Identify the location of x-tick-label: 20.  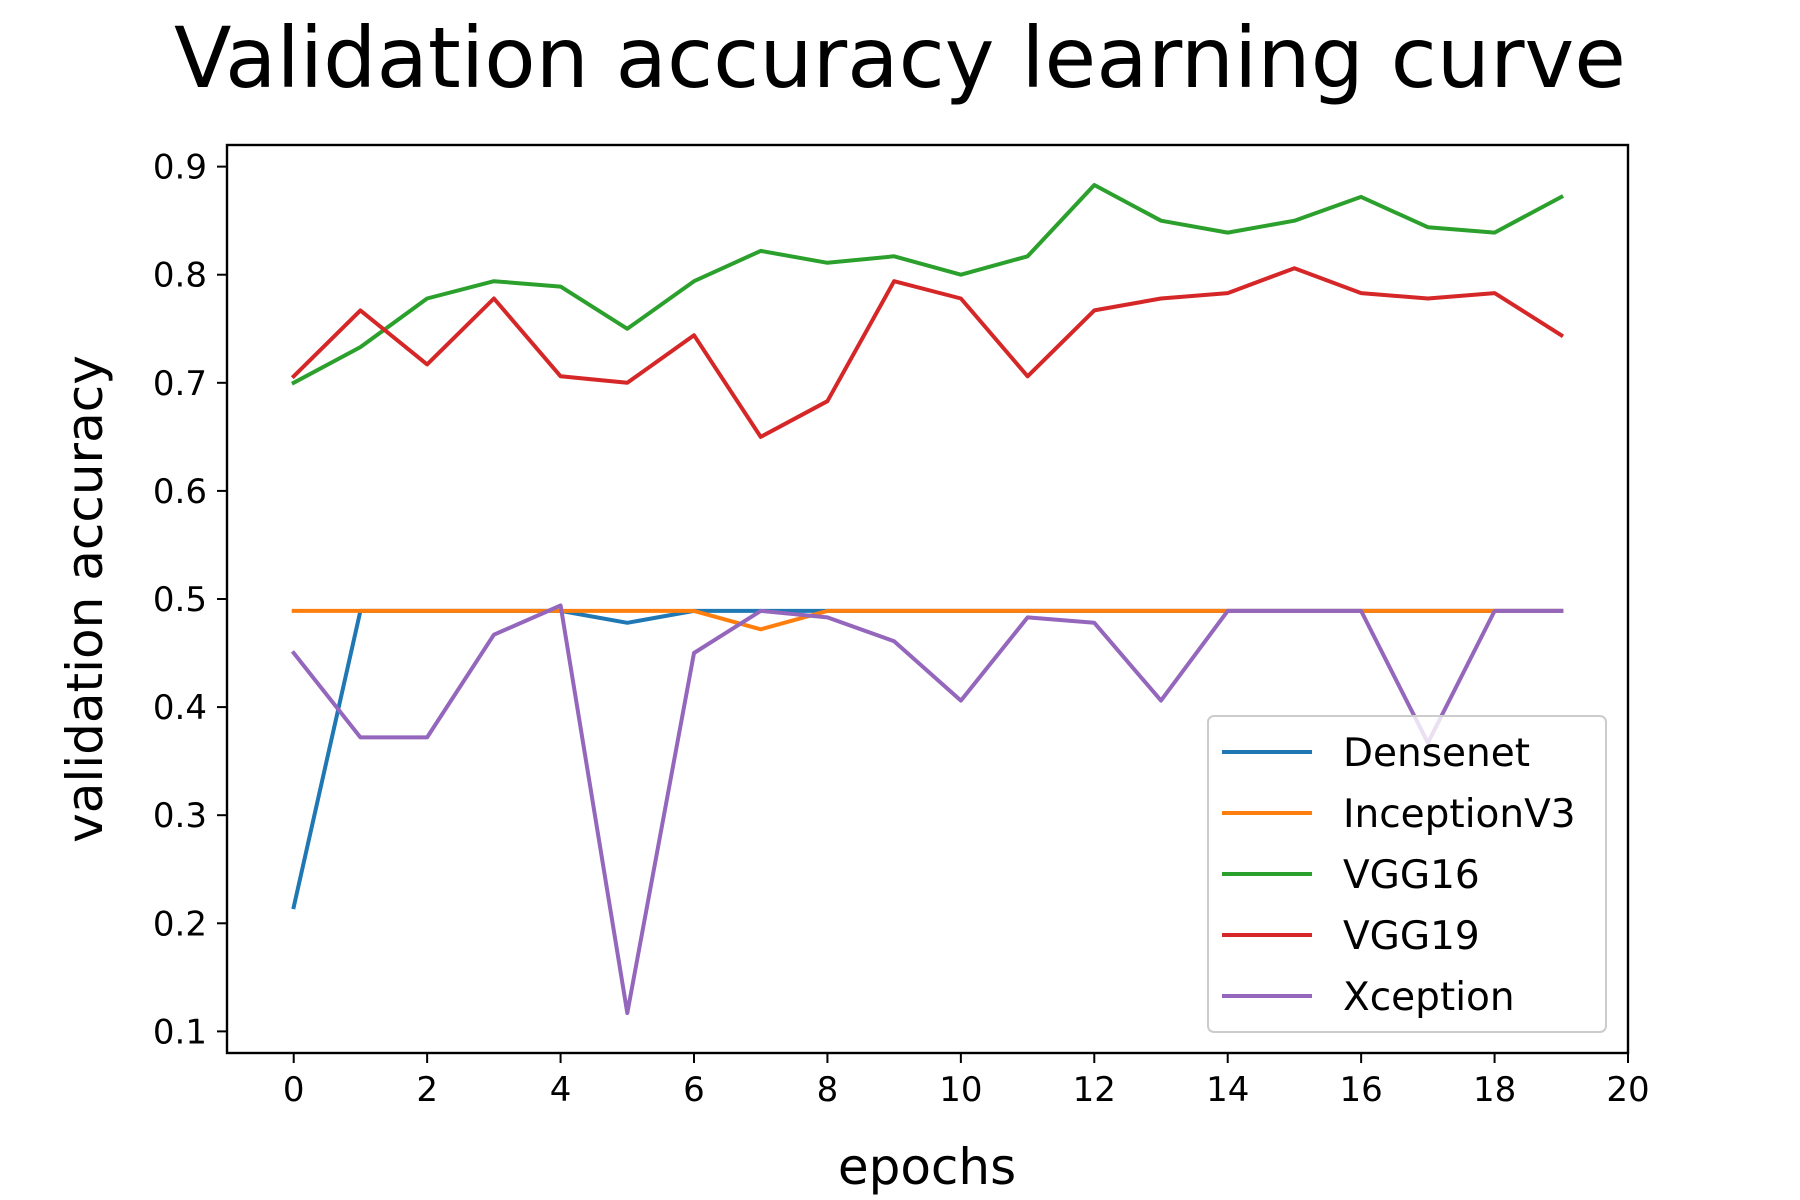
(1627, 1090).